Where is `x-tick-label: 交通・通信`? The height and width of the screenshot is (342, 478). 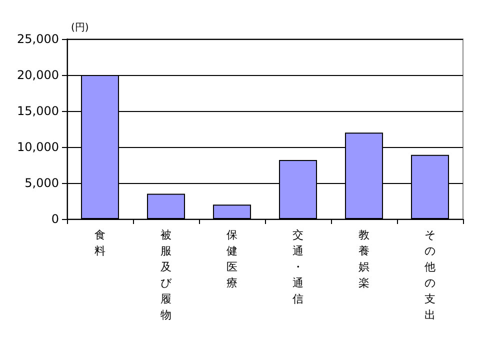 x-tick-label: 交通・通信 is located at coordinates (298, 267).